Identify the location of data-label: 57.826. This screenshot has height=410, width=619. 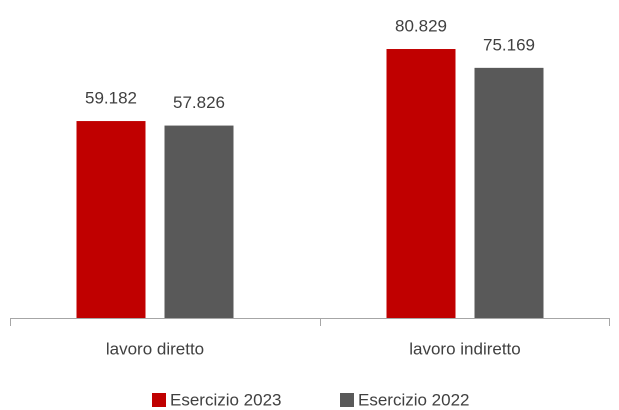
(199, 102).